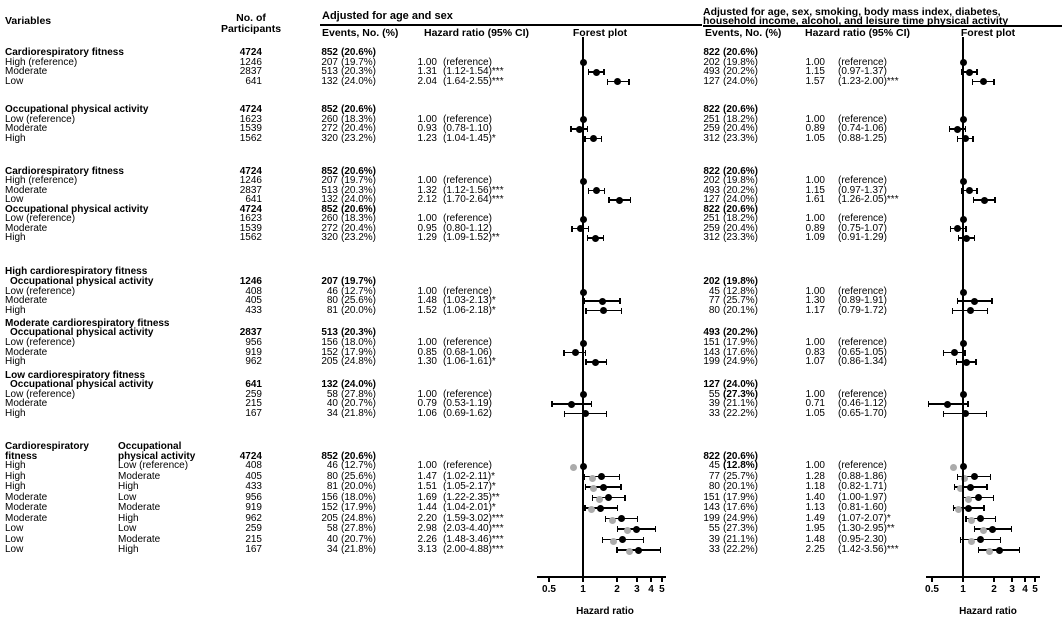 The width and height of the screenshot is (1063, 622). Describe the element at coordinates (815, 352) in the screenshot. I see `hr-value: 0.83` at that location.